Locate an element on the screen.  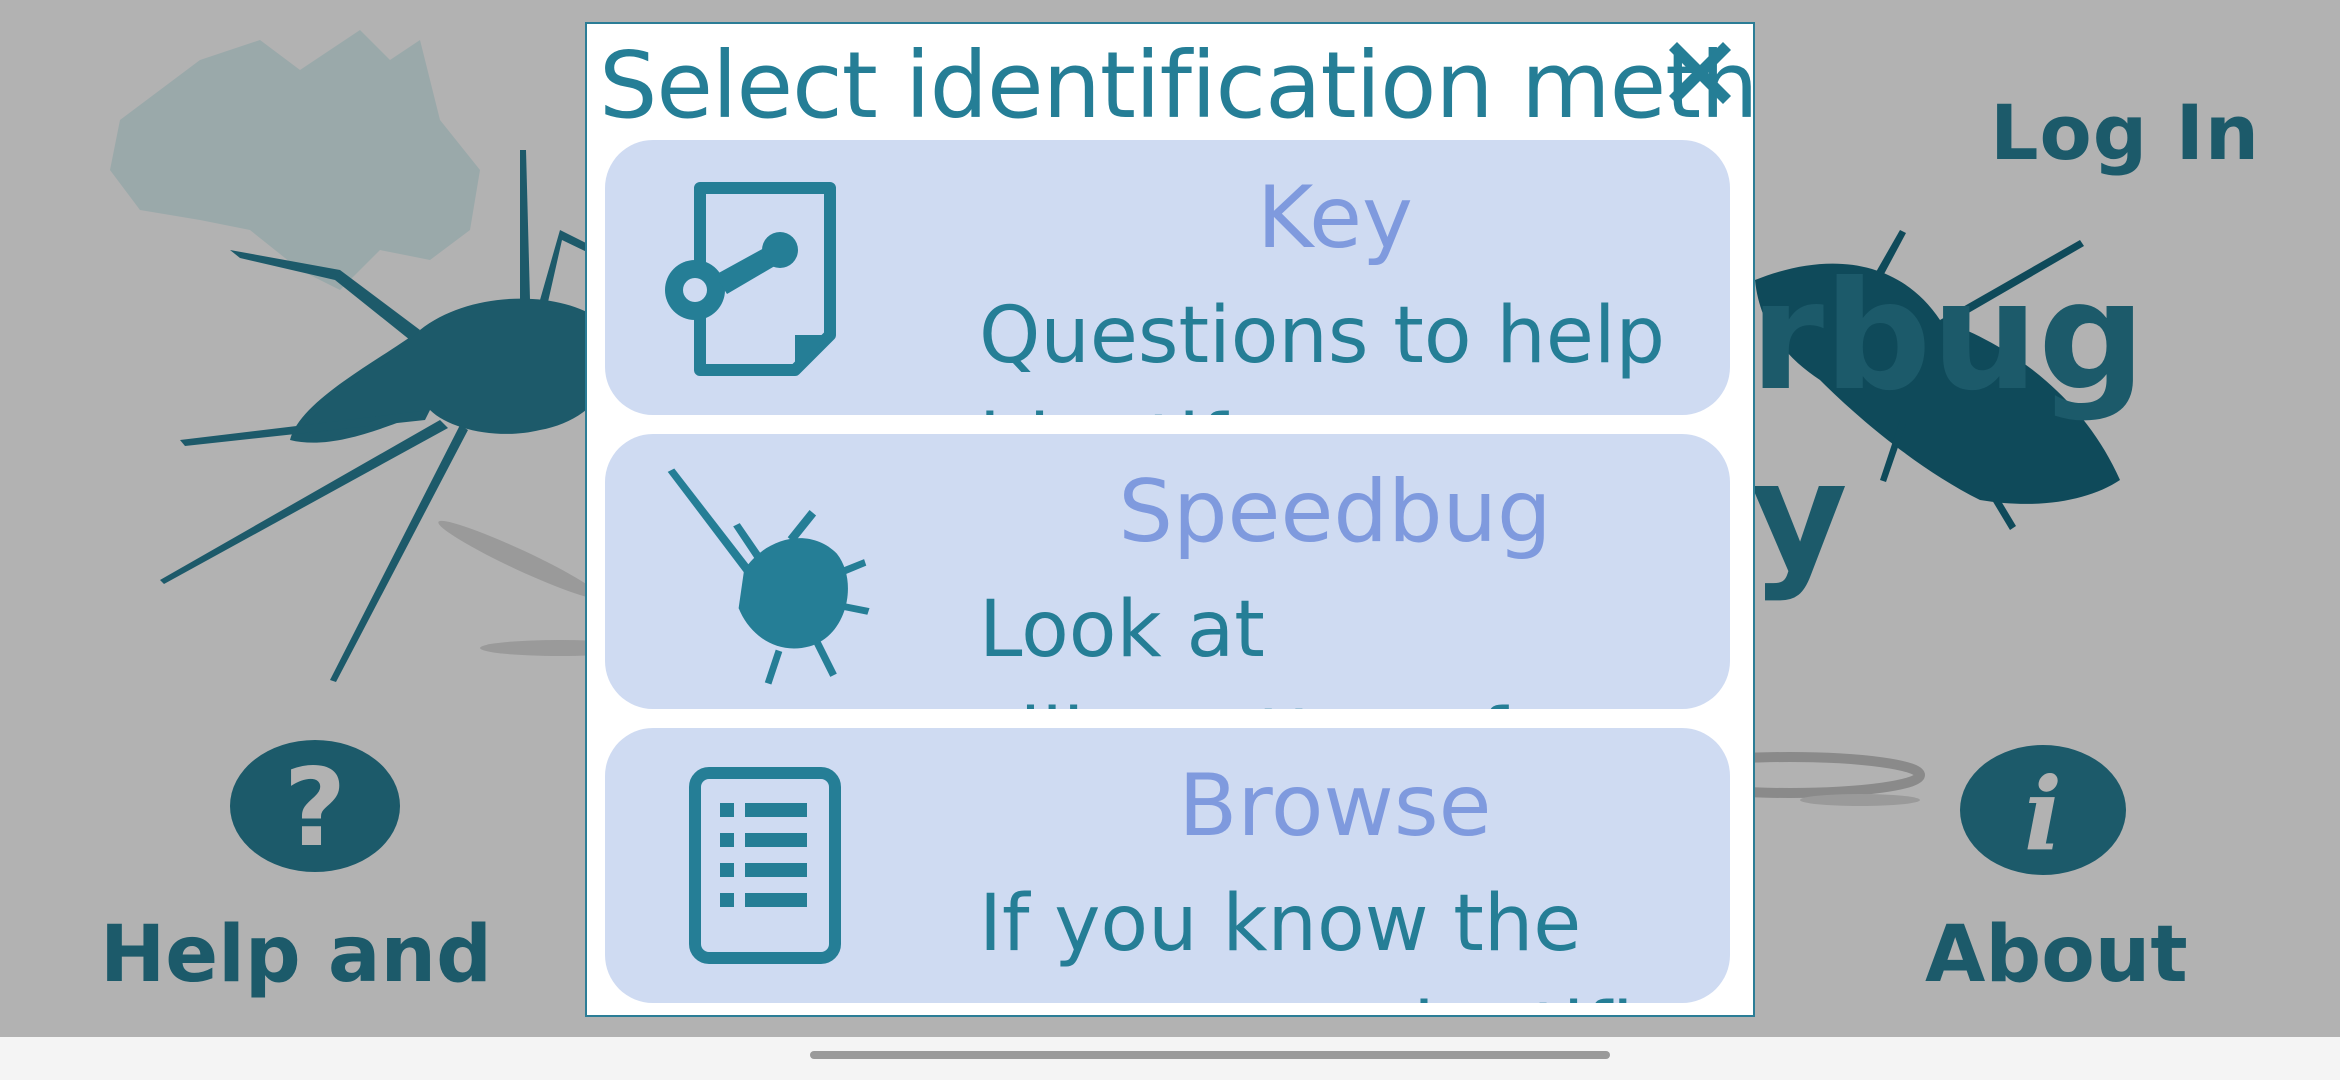
gesture-handle is located at coordinates (1210, 1055).